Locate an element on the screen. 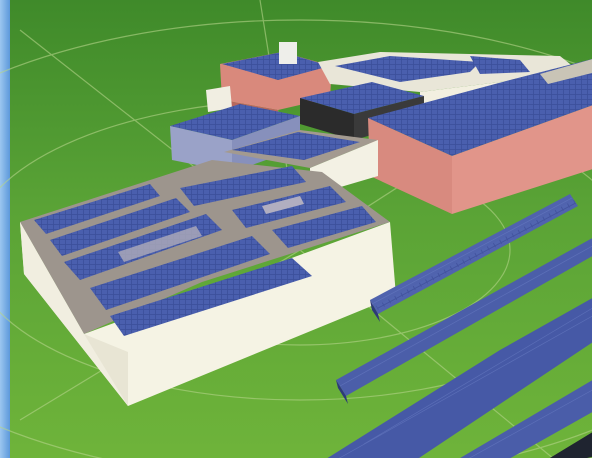  sky-edge is located at coordinates (6, 232).